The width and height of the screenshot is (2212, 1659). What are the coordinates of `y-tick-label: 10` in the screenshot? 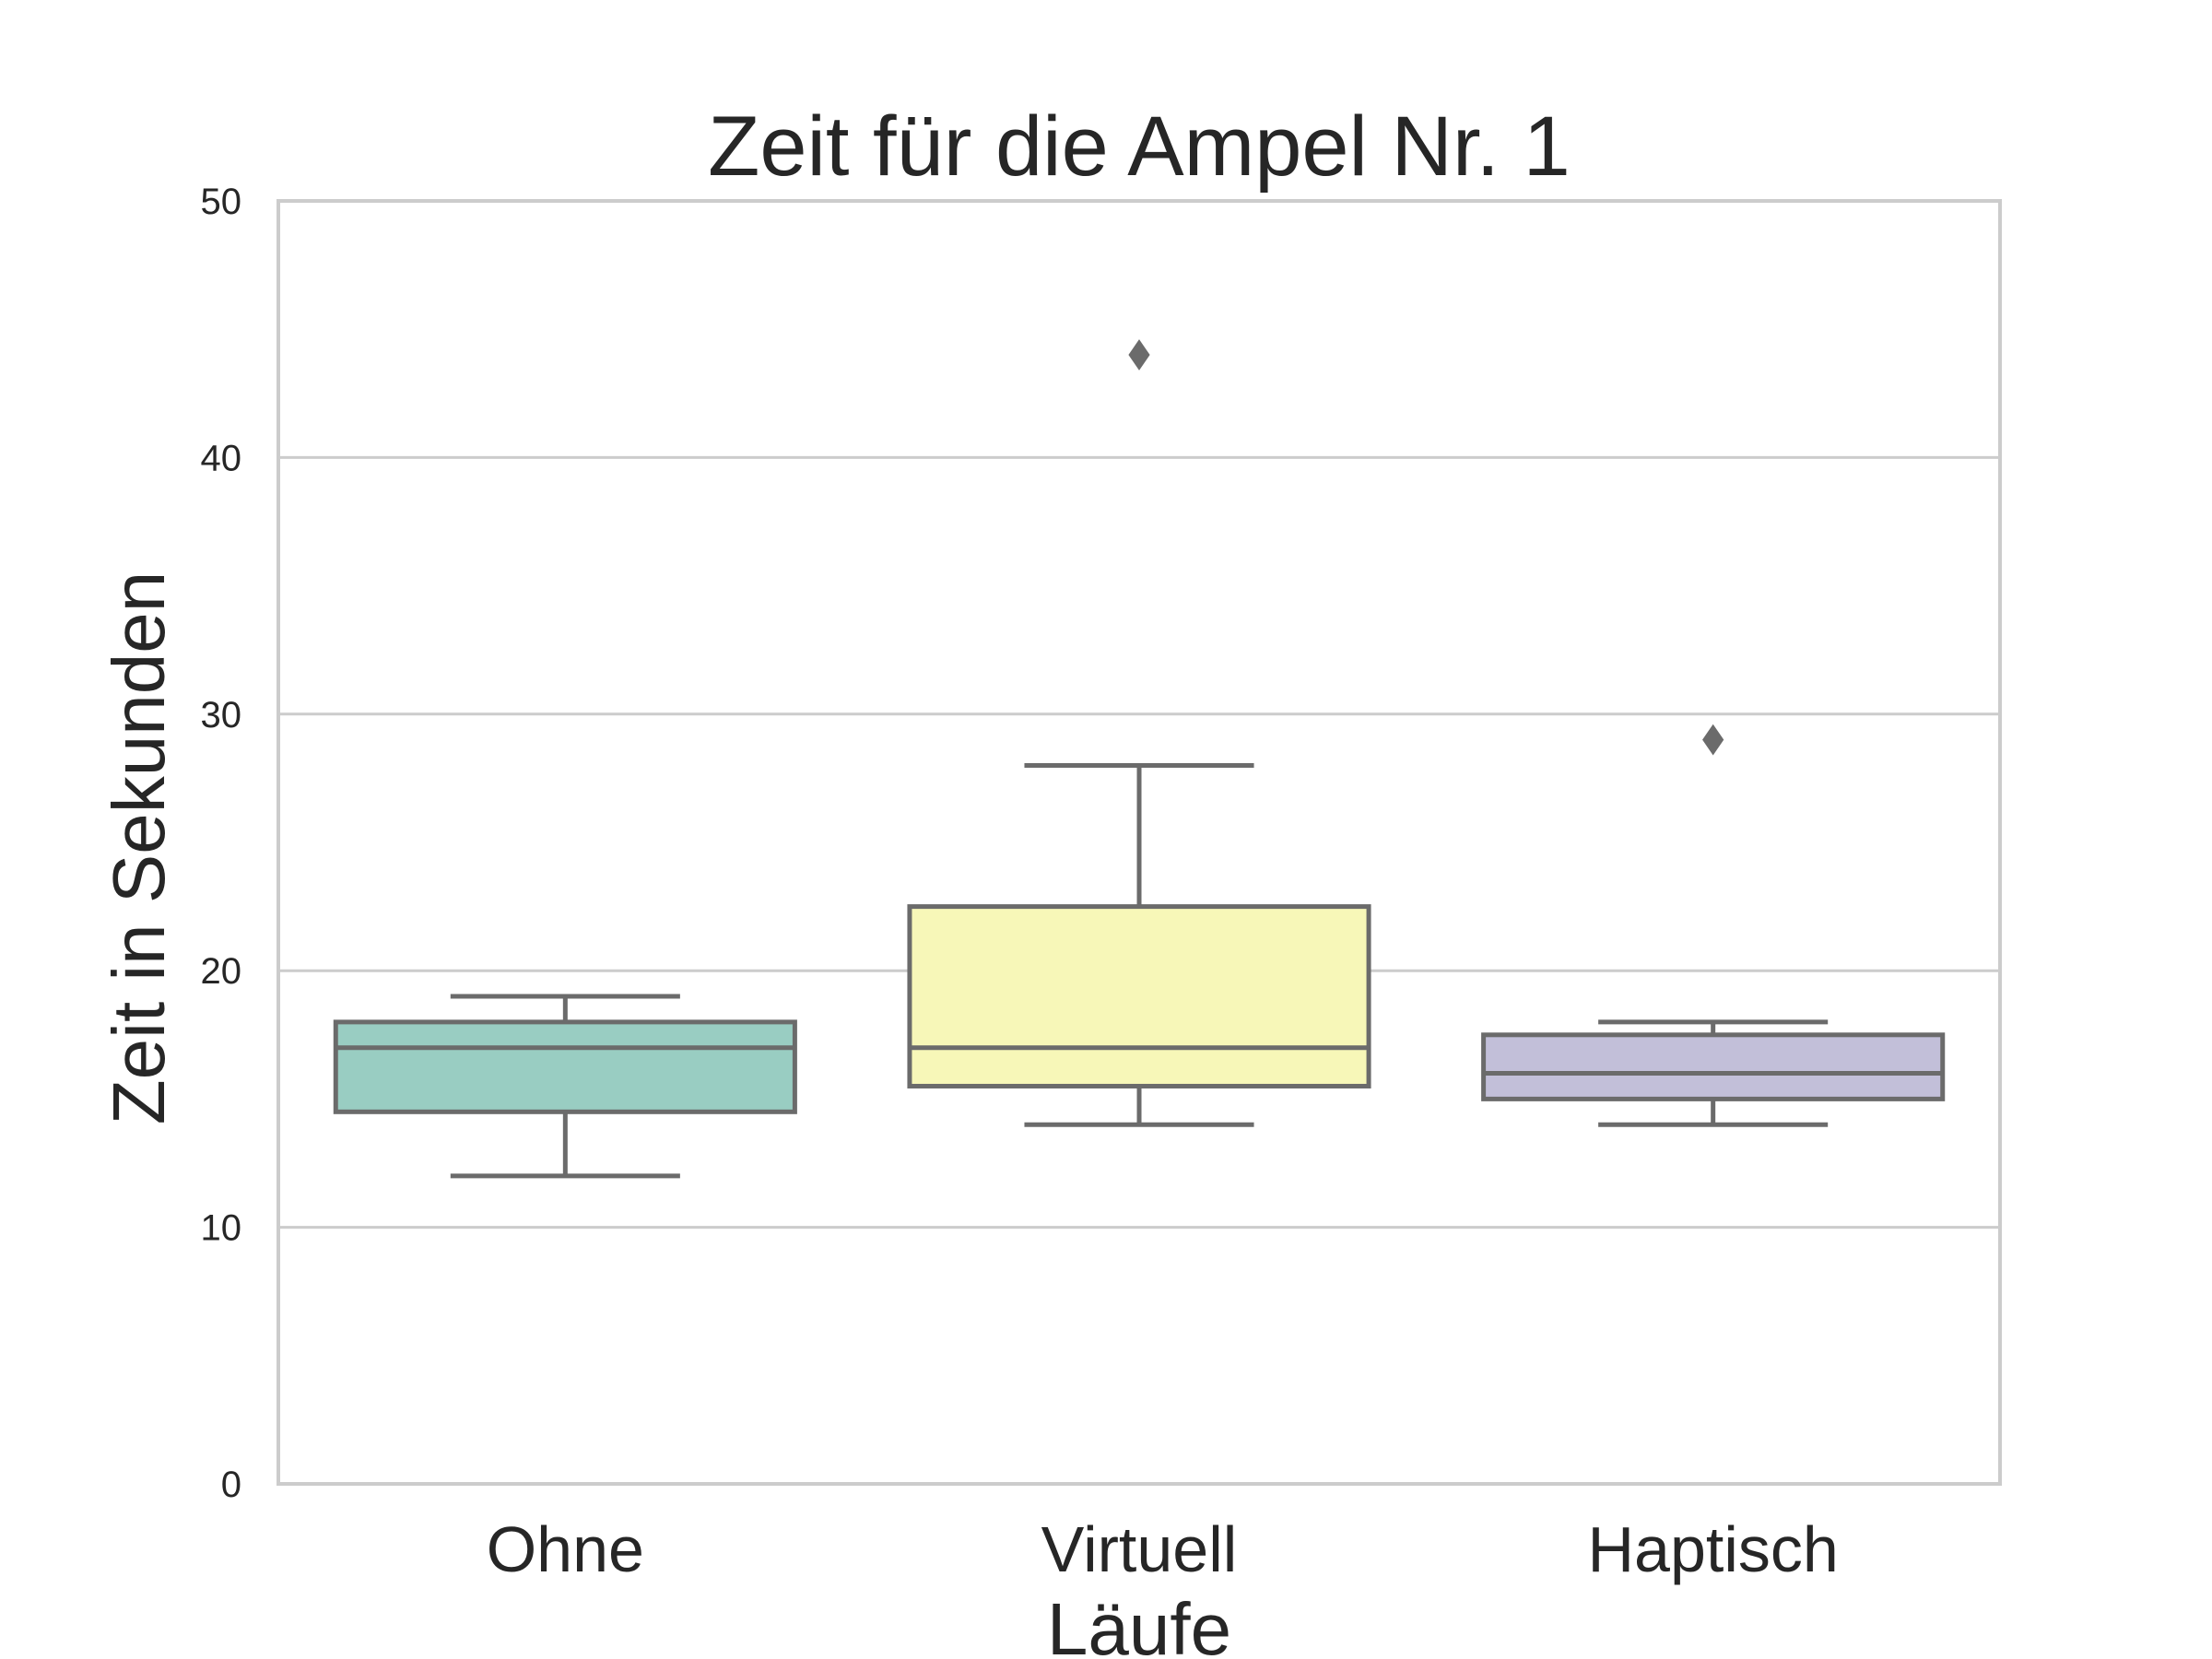 It's located at (221, 1228).